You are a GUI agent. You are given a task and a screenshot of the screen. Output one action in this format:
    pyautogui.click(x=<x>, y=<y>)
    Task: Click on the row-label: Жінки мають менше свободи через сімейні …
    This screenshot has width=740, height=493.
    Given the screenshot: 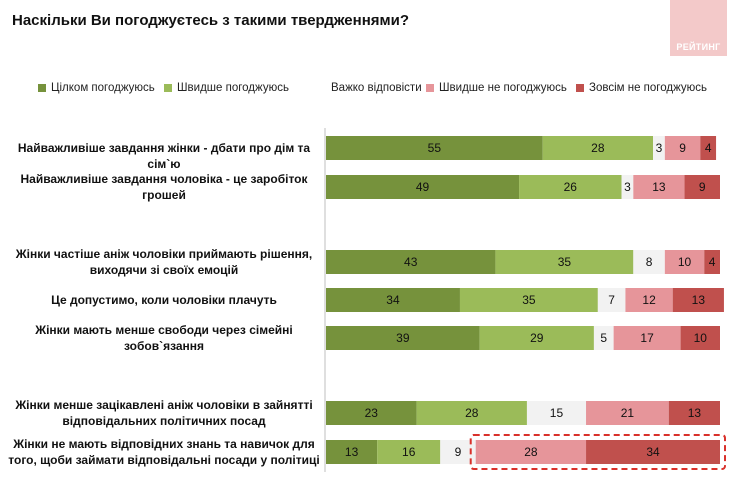 What is the action you would take?
    pyautogui.click(x=164, y=338)
    